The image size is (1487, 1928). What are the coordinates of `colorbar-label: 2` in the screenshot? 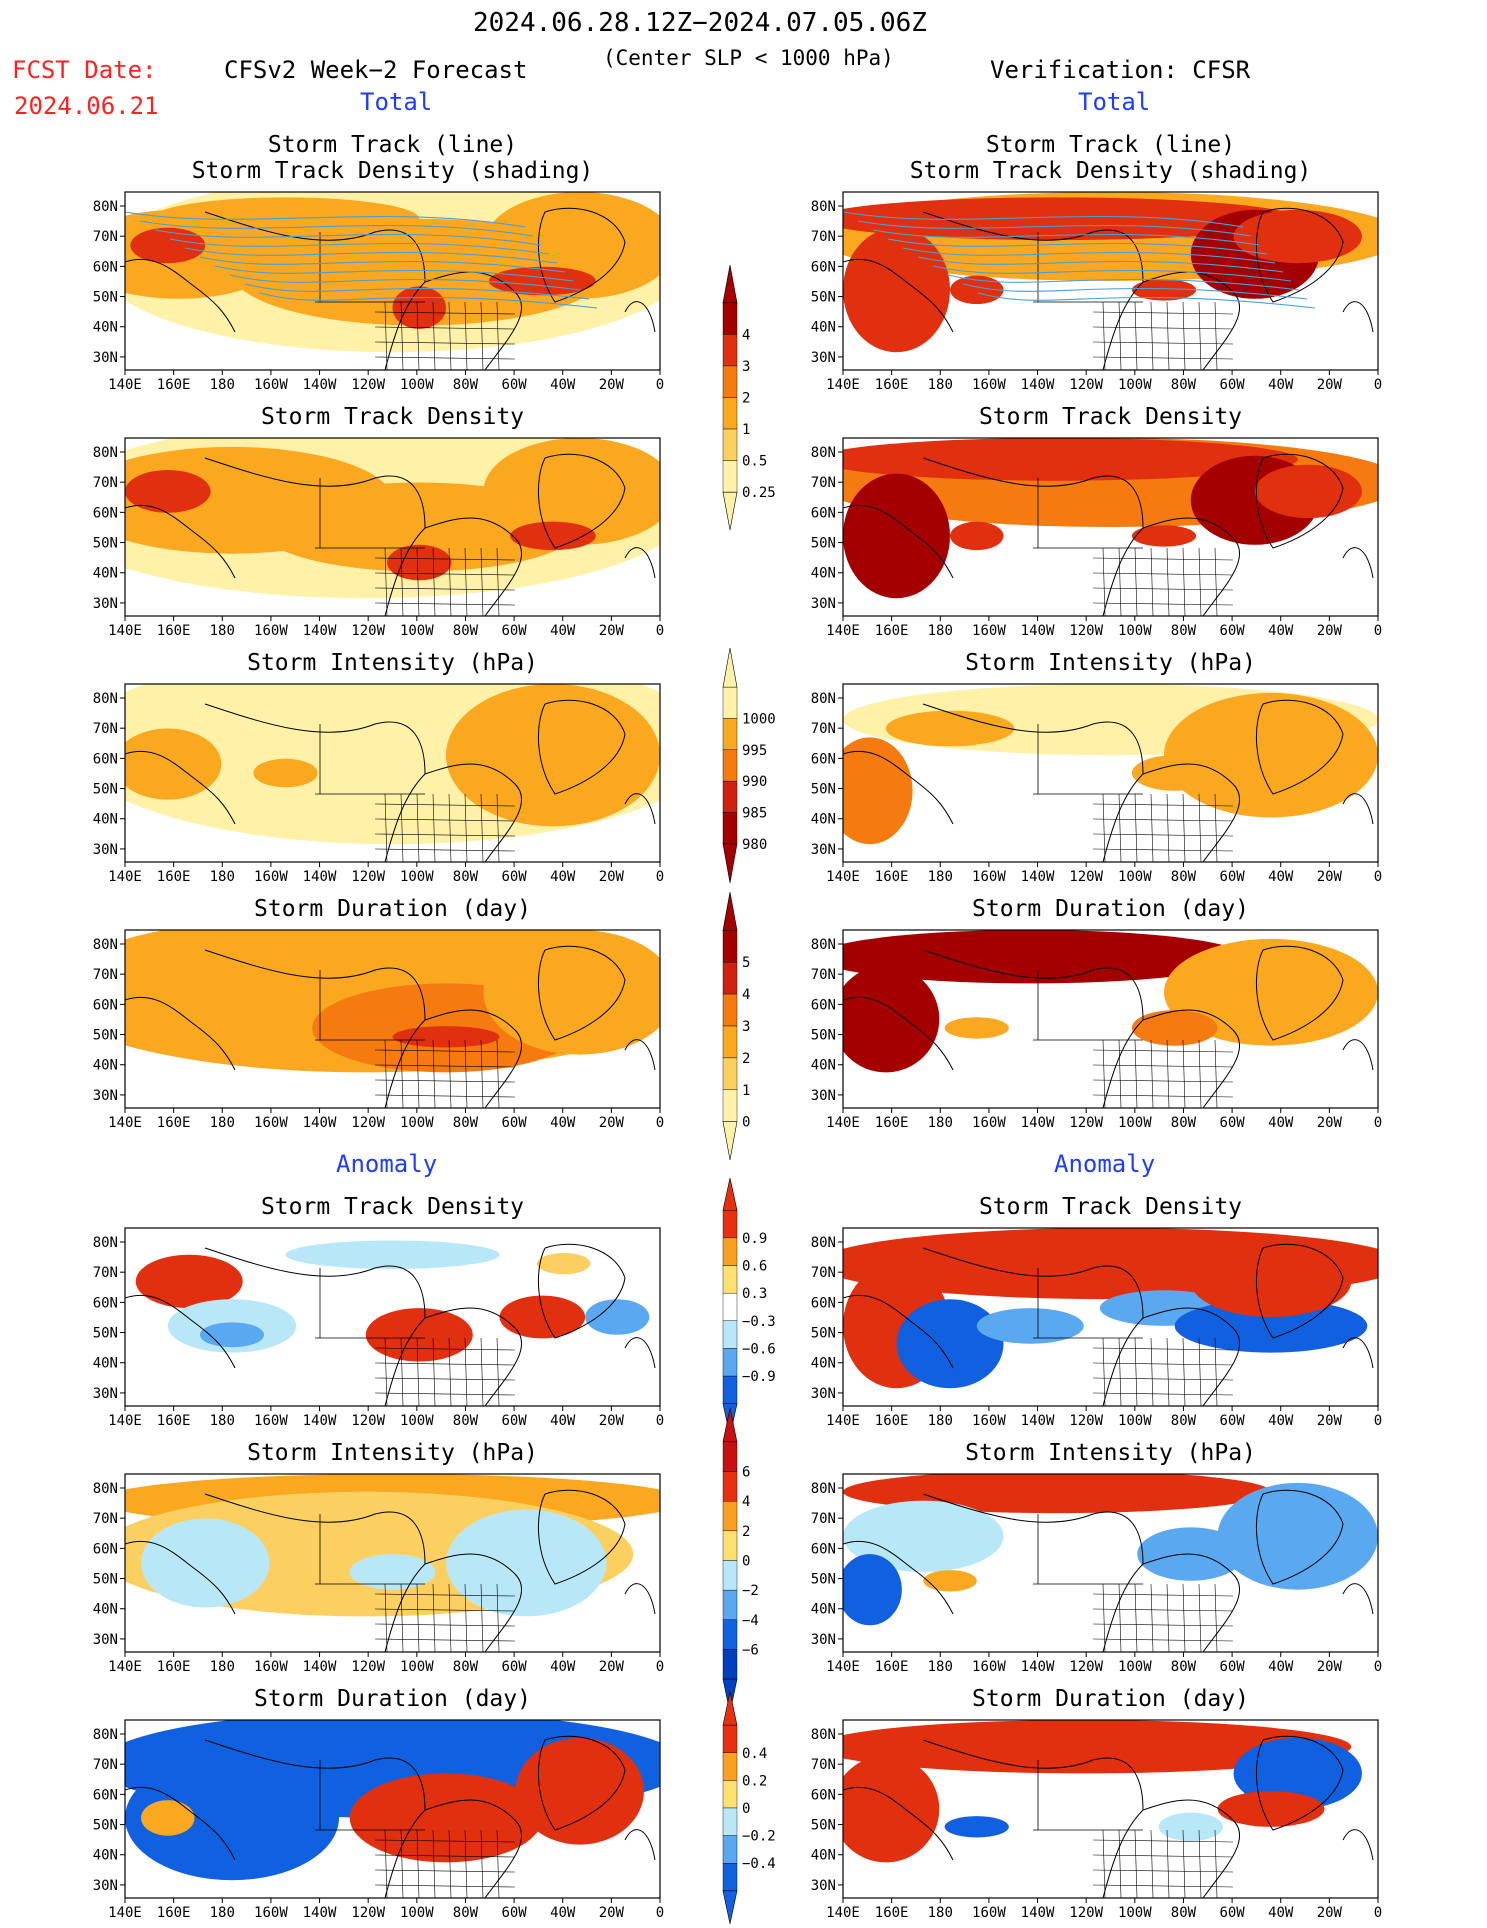 It's located at (746, 1059).